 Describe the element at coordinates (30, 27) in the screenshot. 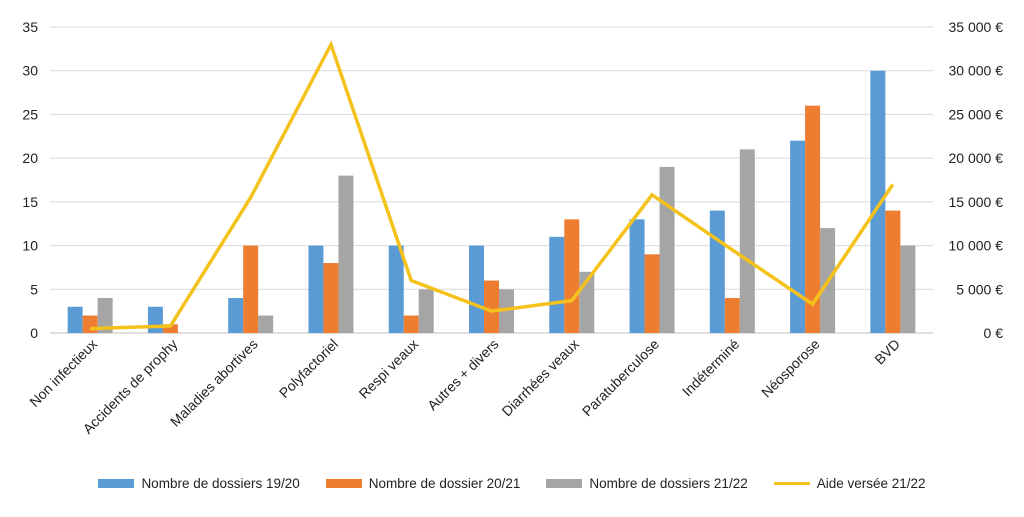

I see `y-tick-label-left: 35` at that location.